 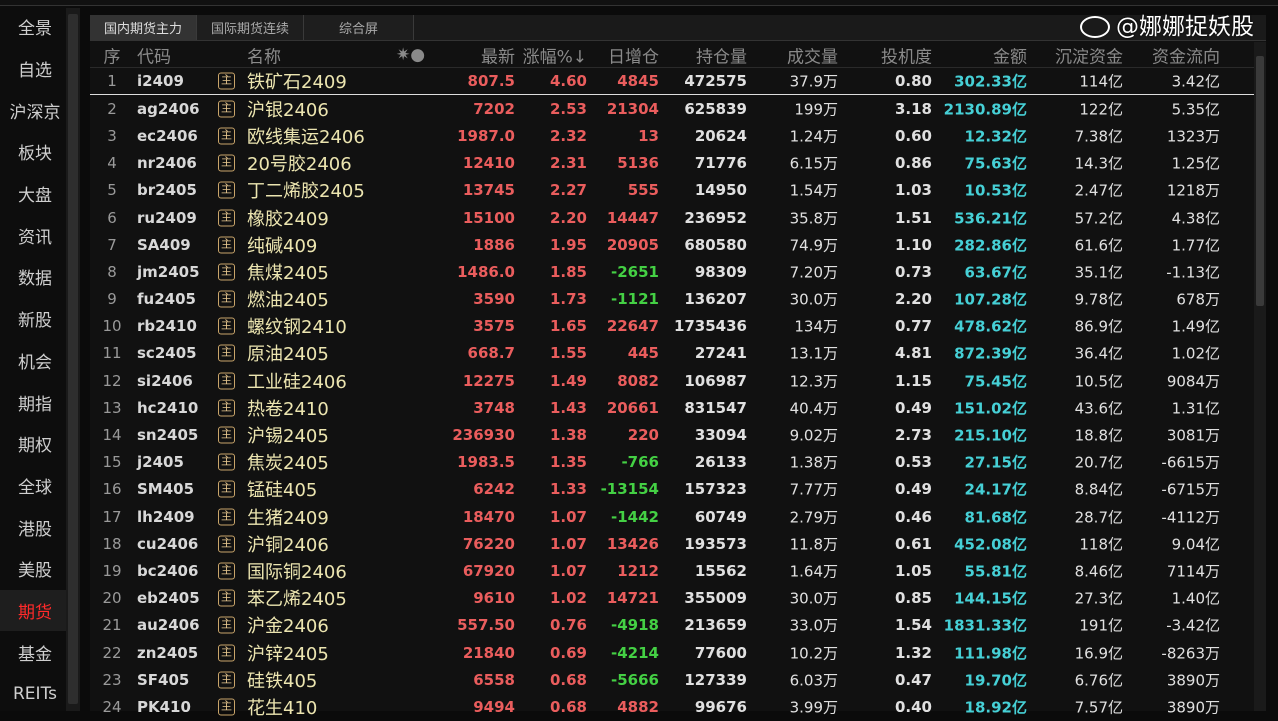 I want to click on cell-oi: 355009, so click(x=715, y=598).